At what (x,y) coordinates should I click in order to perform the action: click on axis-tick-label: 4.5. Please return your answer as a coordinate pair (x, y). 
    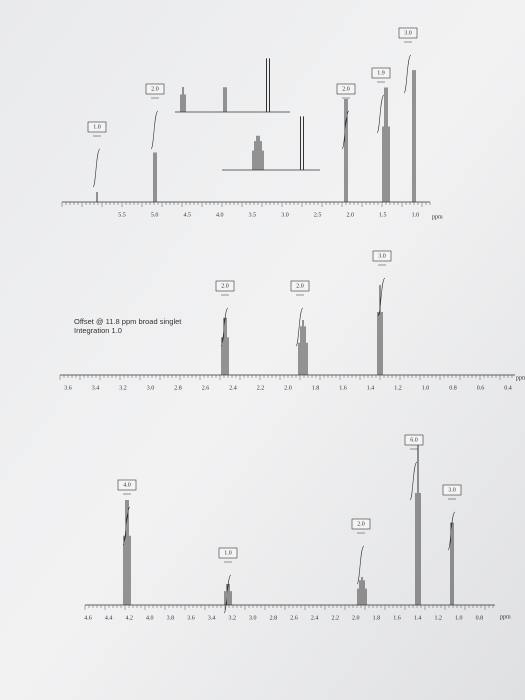
    Looking at the image, I should click on (187, 215).